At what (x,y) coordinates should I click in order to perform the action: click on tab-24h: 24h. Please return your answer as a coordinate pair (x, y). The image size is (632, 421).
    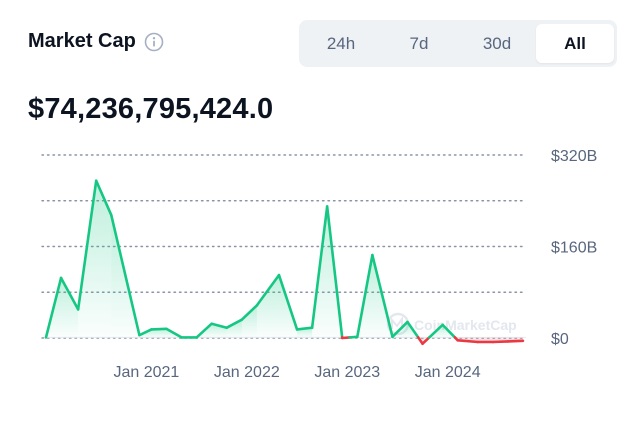
    Looking at the image, I should click on (341, 43).